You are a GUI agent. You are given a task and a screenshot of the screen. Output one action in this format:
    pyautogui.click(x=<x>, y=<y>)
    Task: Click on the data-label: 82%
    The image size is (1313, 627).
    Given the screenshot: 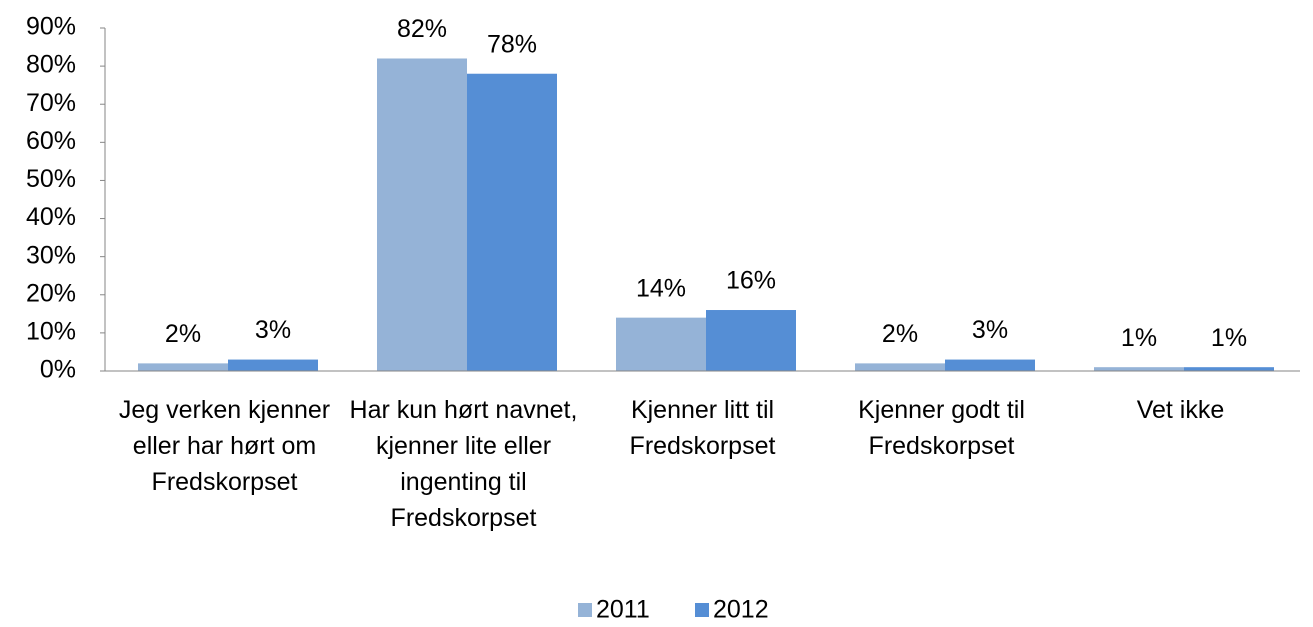 What is the action you would take?
    pyautogui.click(x=422, y=29)
    